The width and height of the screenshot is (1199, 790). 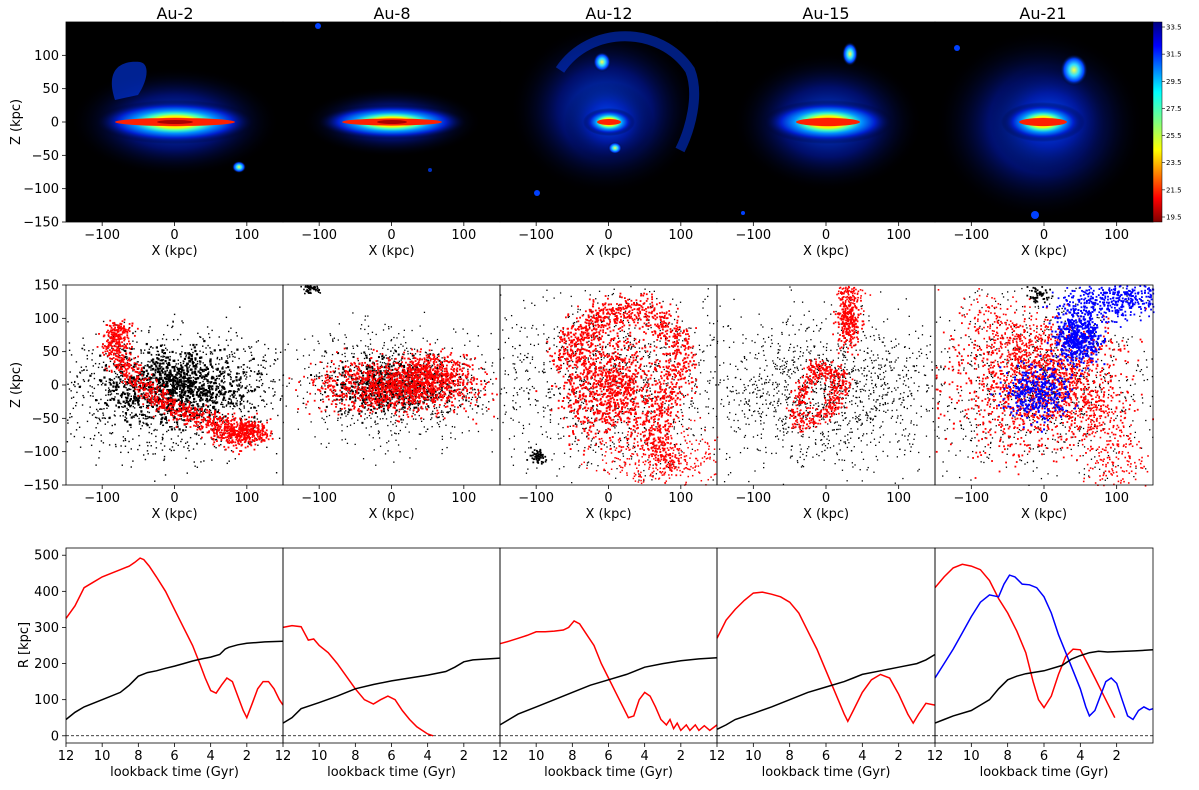 What do you see at coordinates (46, 556) in the screenshot?
I see `y-tick-label: 500` at bounding box center [46, 556].